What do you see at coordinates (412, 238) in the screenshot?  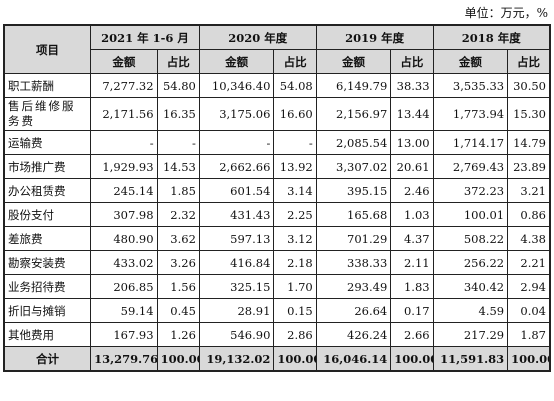 I see `ratio-cell: 4.37` at bounding box center [412, 238].